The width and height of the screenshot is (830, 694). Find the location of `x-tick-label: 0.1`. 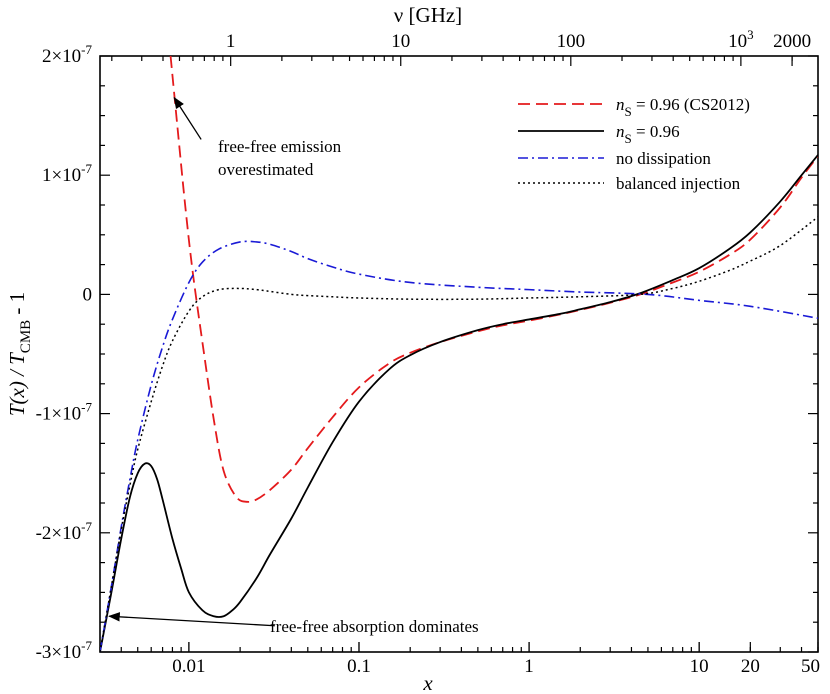

x-tick-label: 0.1 is located at coordinates (359, 666).